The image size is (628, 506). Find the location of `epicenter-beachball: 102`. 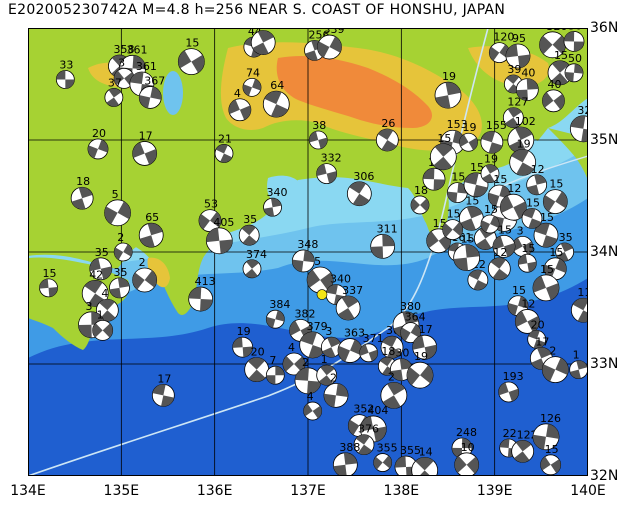

epicenter-beachball: 102 is located at coordinates (521, 134).